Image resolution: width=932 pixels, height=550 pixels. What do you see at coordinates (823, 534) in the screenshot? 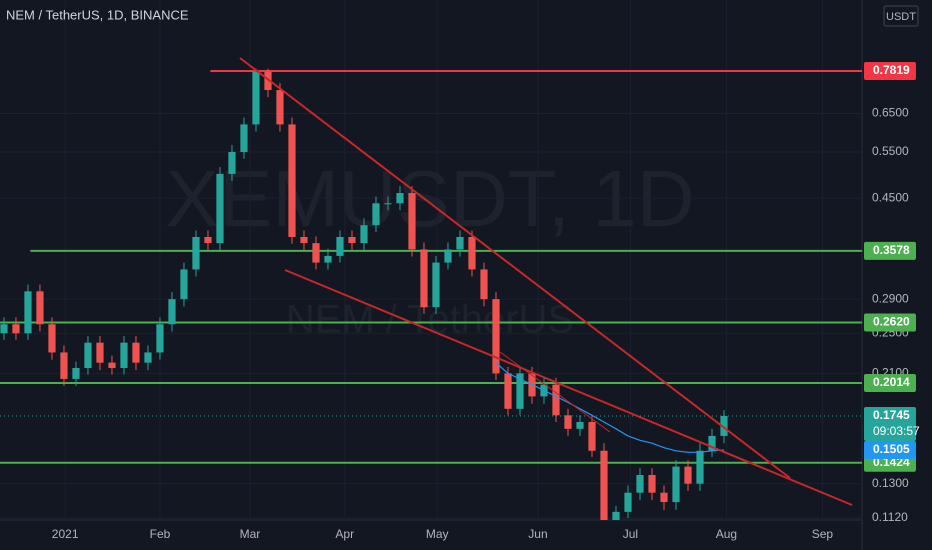
I see `x-tick-label: Sep` at bounding box center [823, 534].